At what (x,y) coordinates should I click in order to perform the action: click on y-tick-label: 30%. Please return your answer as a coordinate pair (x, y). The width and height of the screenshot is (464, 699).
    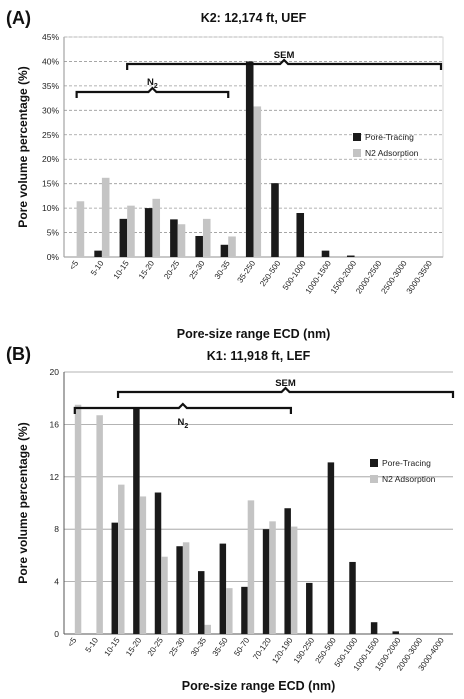
    Looking at the image, I should click on (50, 110).